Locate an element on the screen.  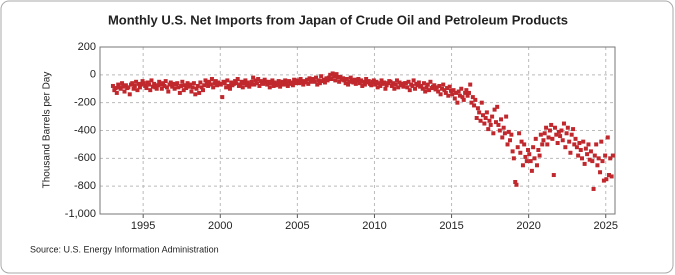
x-tick-label: 1995 is located at coordinates (143, 226).